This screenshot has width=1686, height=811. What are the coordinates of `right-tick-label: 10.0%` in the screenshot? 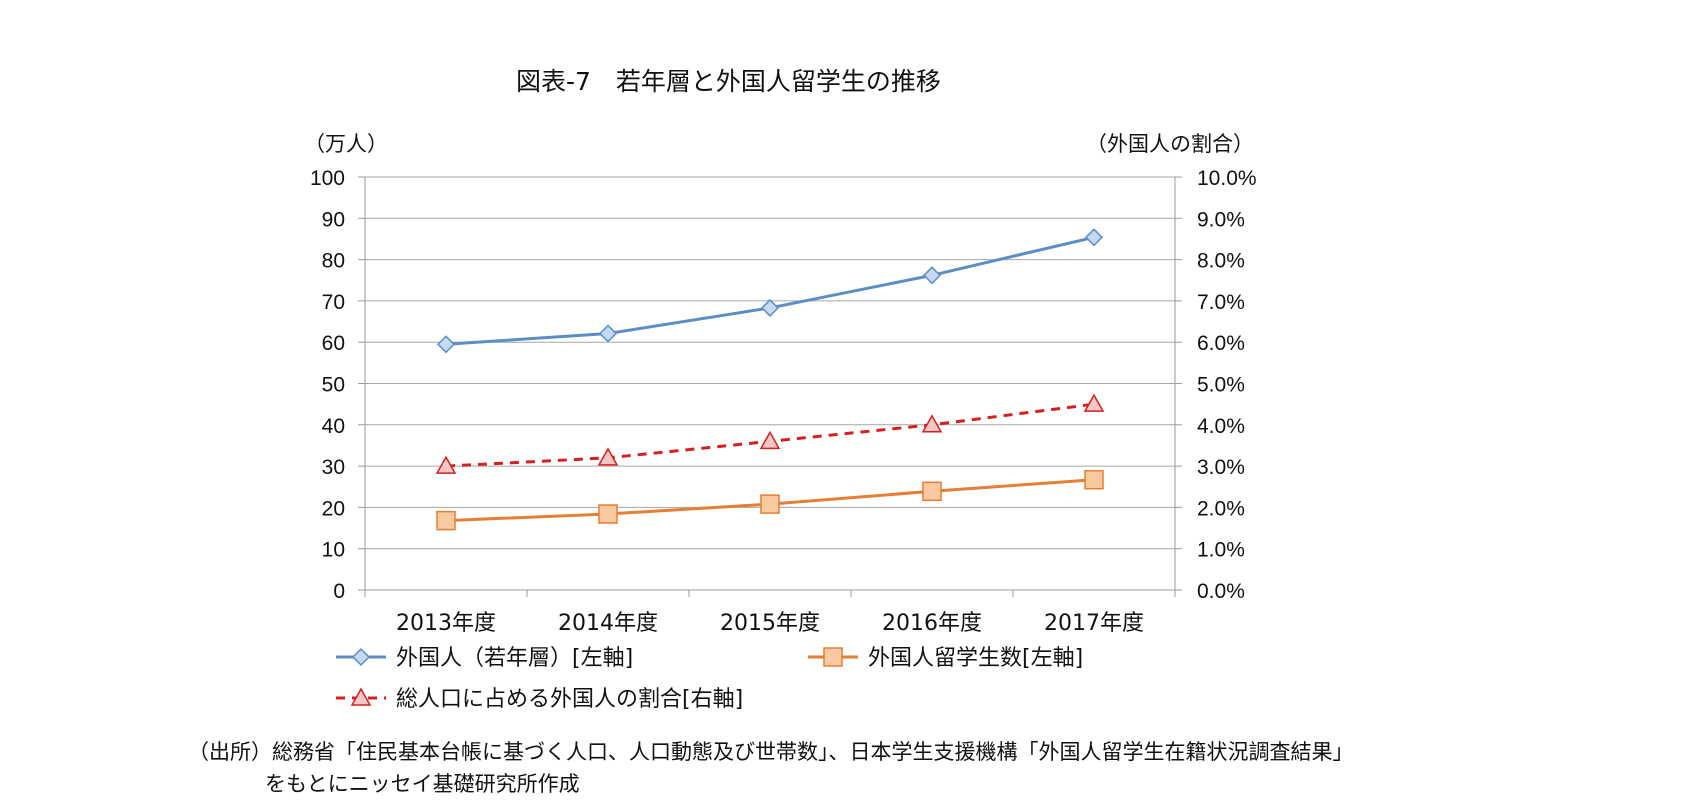 It's located at (1227, 178).